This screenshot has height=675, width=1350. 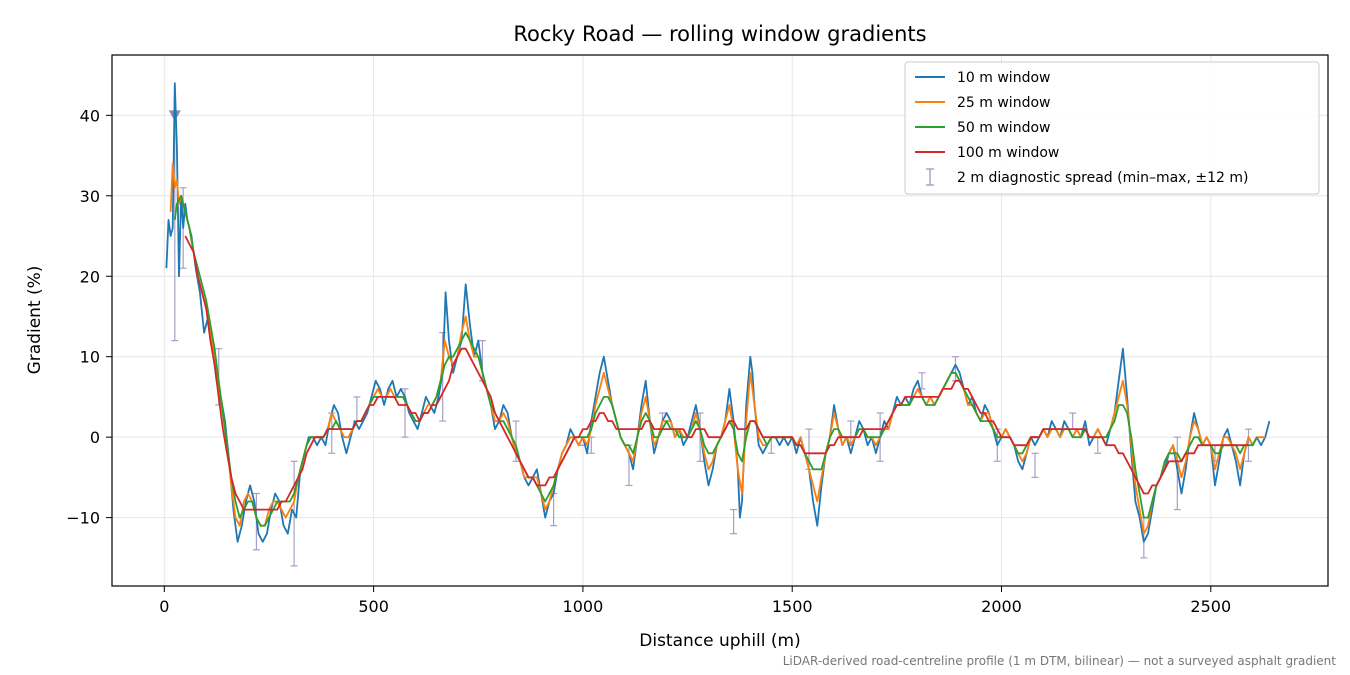 What do you see at coordinates (164, 606) in the screenshot?
I see `x-tick-label: 0` at bounding box center [164, 606].